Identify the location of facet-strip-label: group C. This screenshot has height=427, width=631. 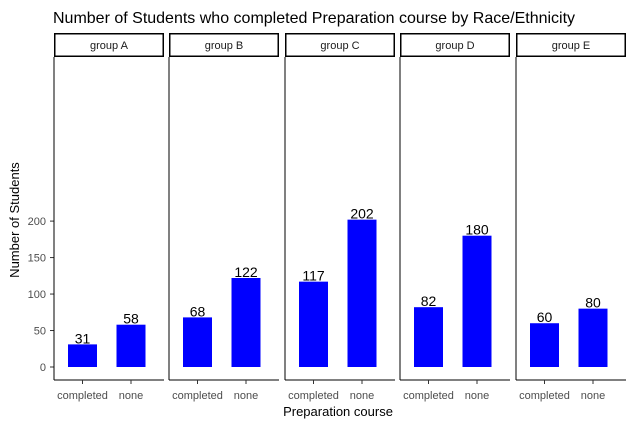
(339, 46).